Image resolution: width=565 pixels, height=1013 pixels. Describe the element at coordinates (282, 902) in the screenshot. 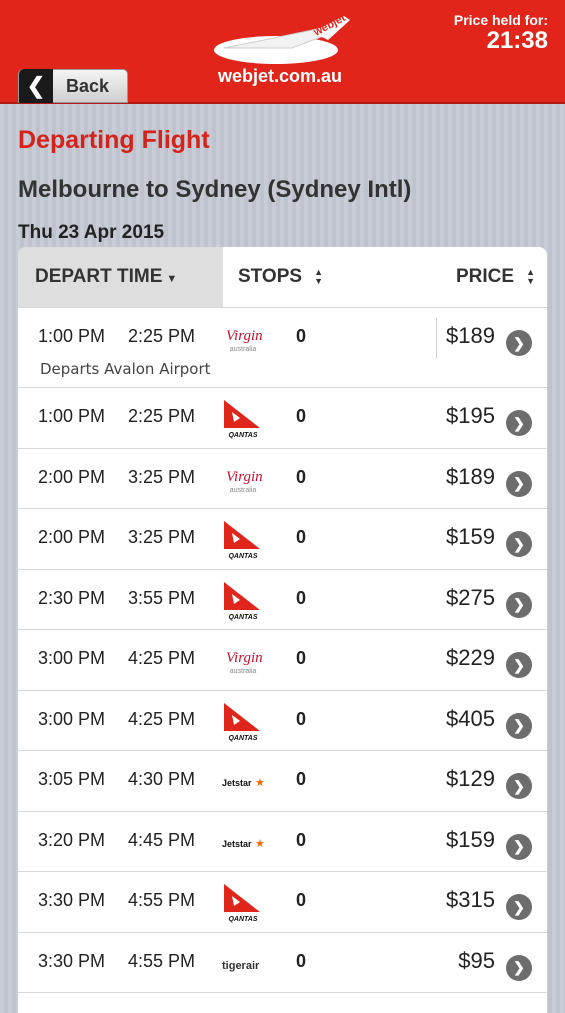

I see `flight-row: 3:30 PM 4:55 PM QANTAS 0 $315 ❯` at that location.